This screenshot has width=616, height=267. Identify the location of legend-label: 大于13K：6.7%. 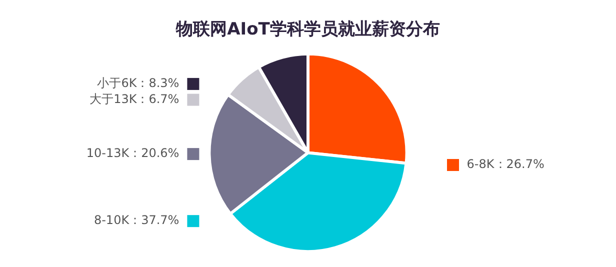
(135, 99).